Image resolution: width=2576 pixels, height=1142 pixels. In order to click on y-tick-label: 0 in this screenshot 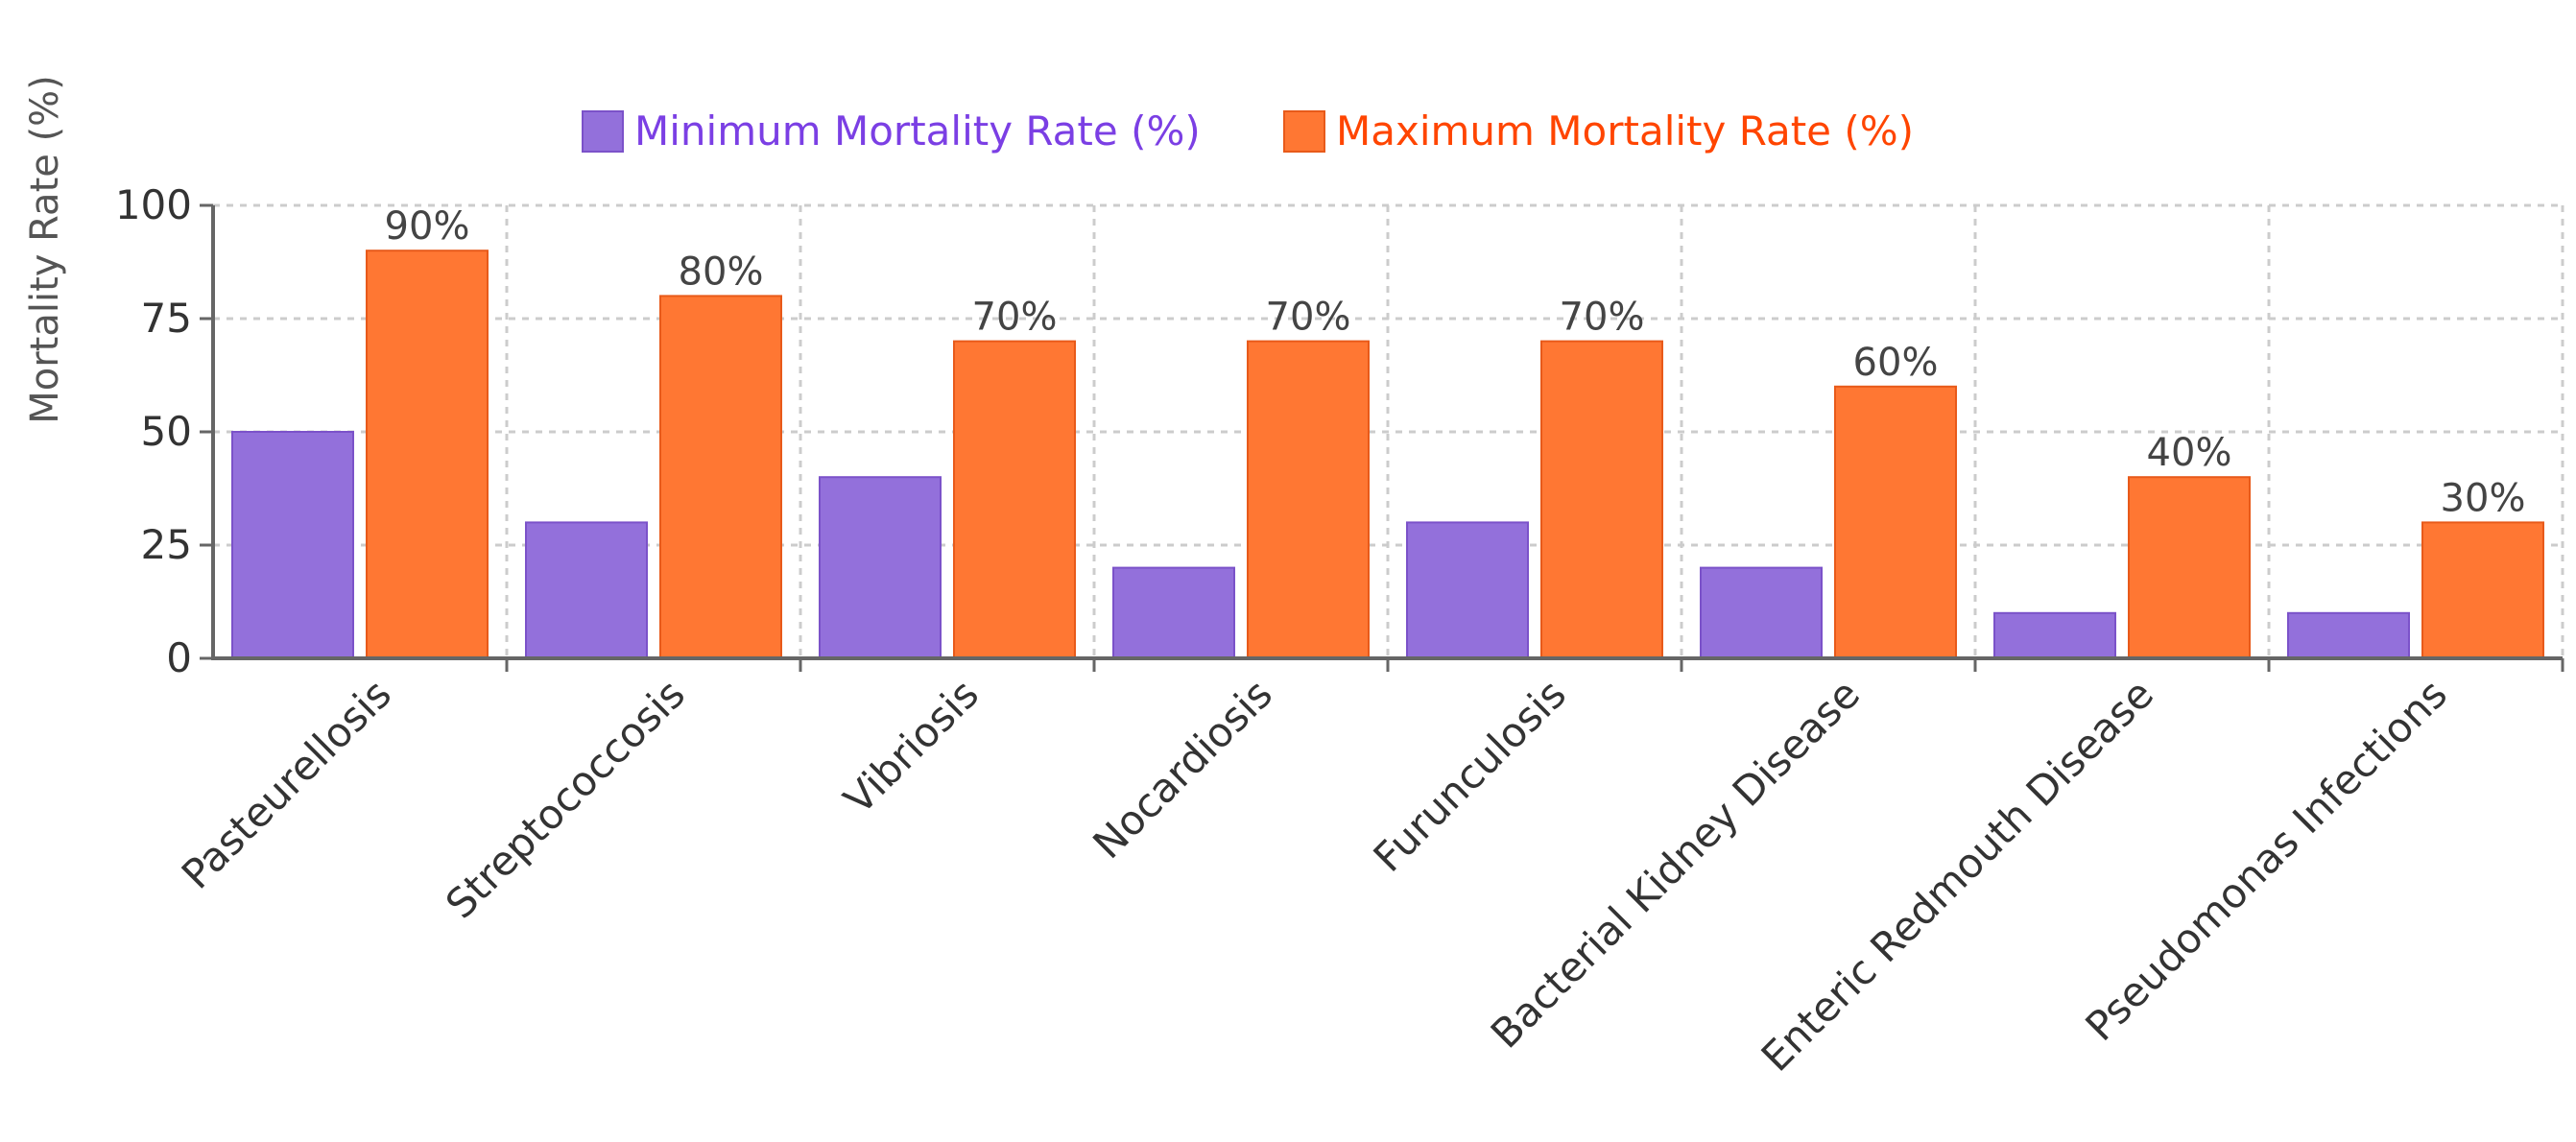, I will do `click(179, 657)`.